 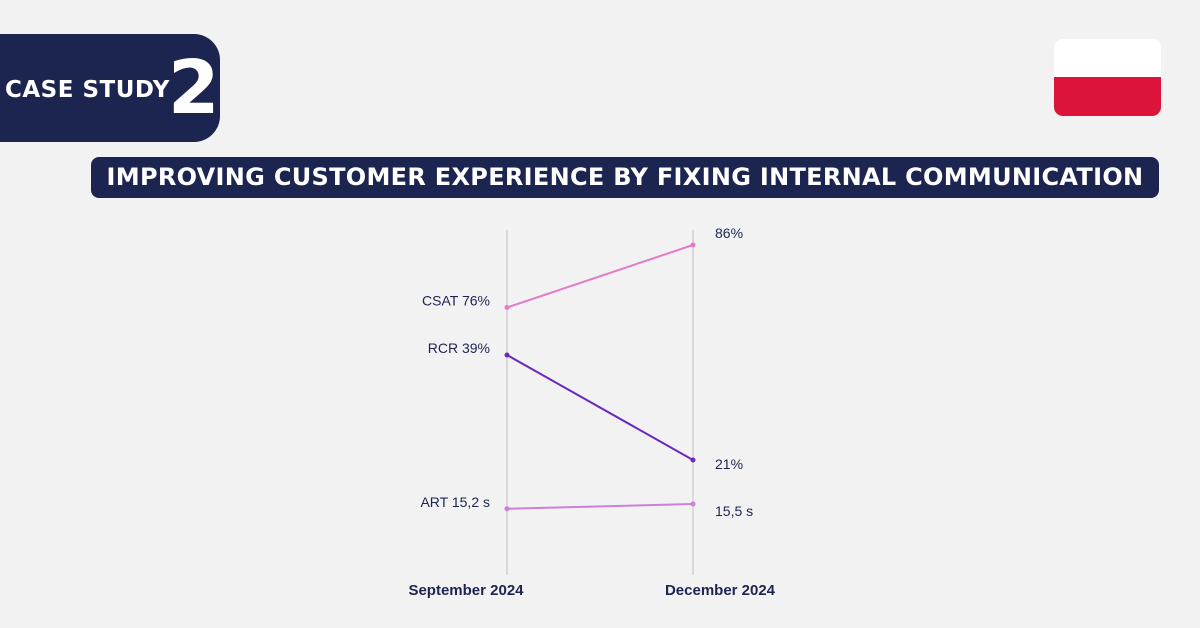 What do you see at coordinates (693, 245) in the screenshot?
I see `csat-end-point` at bounding box center [693, 245].